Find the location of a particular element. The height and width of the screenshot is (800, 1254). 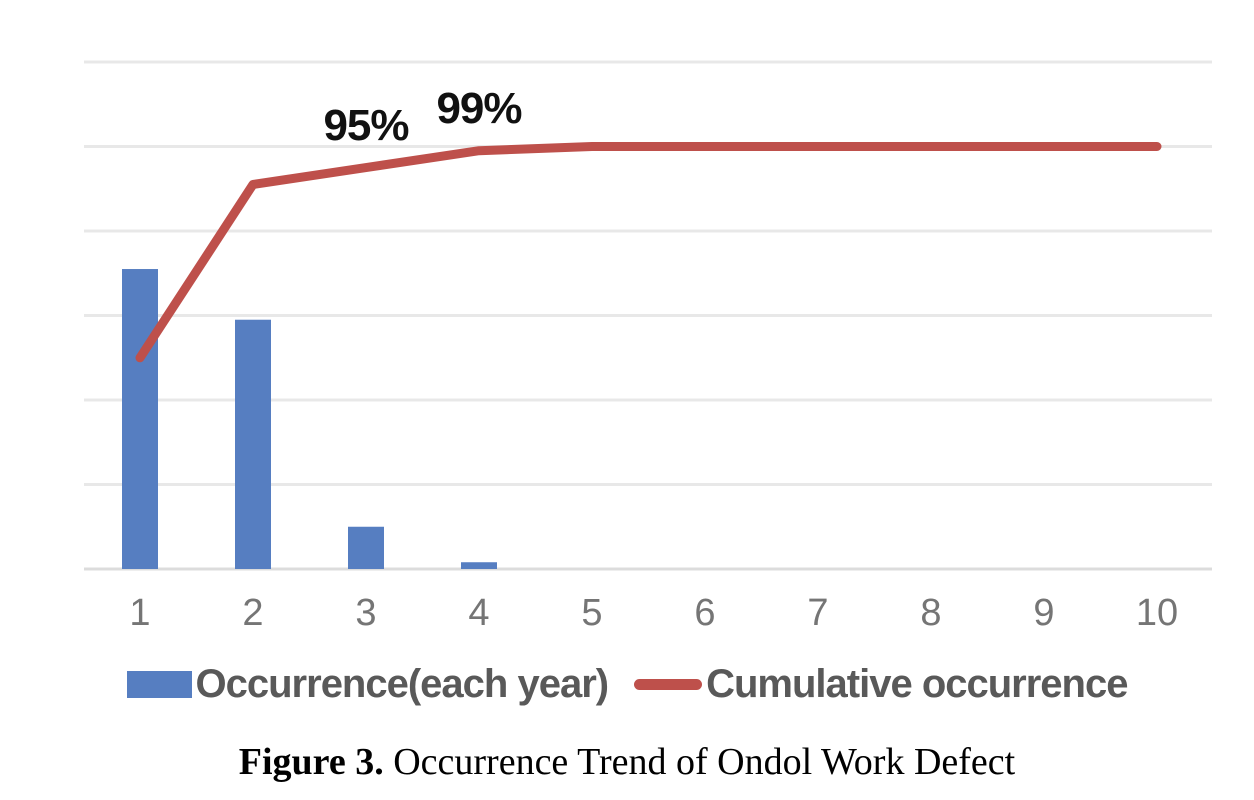

x-tick-8: 8 is located at coordinates (931, 613).